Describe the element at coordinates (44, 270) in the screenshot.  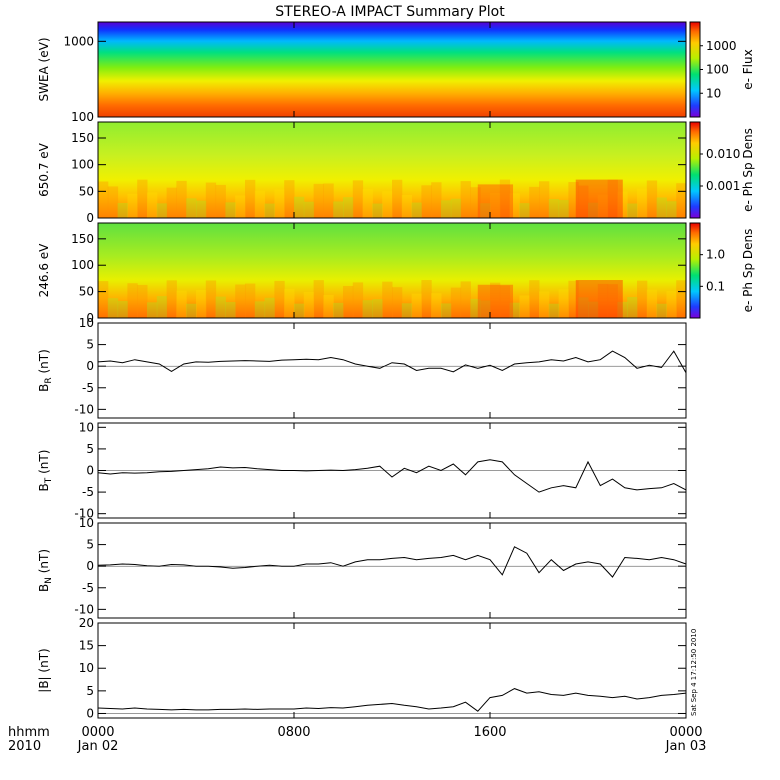
I see `y-axis-label: 246.6 eV` at that location.